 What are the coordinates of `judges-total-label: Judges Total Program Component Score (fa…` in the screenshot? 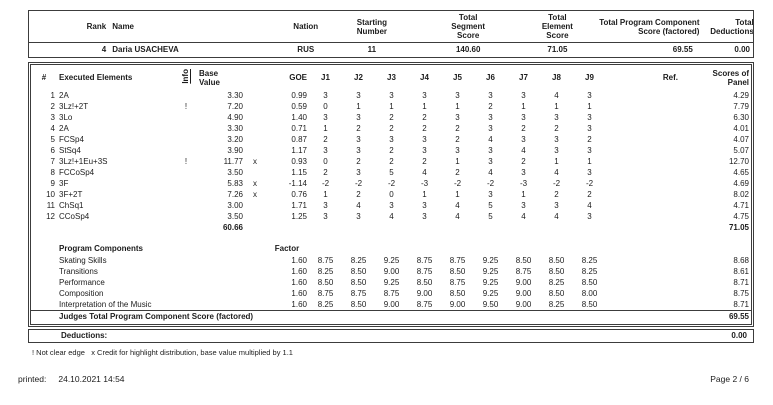 It's located at (170, 317).